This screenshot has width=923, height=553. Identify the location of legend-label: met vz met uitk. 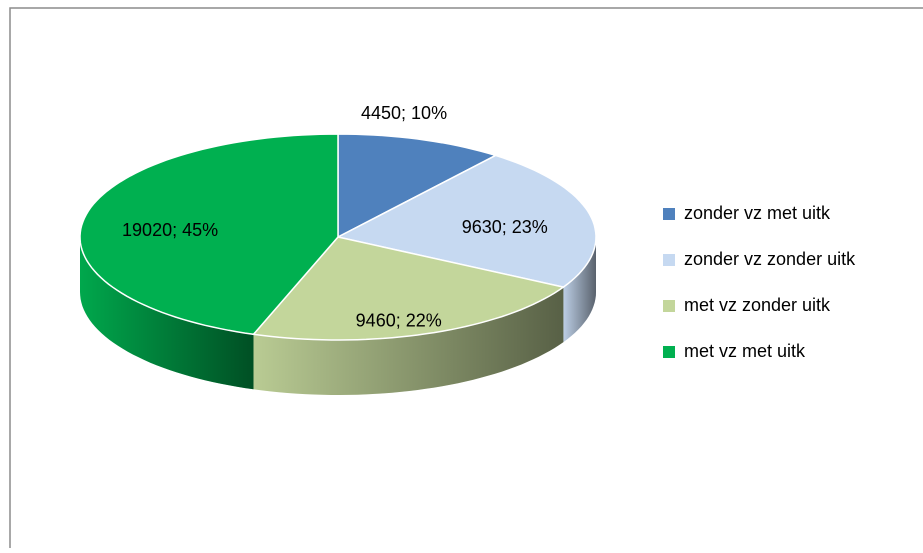
(745, 351).